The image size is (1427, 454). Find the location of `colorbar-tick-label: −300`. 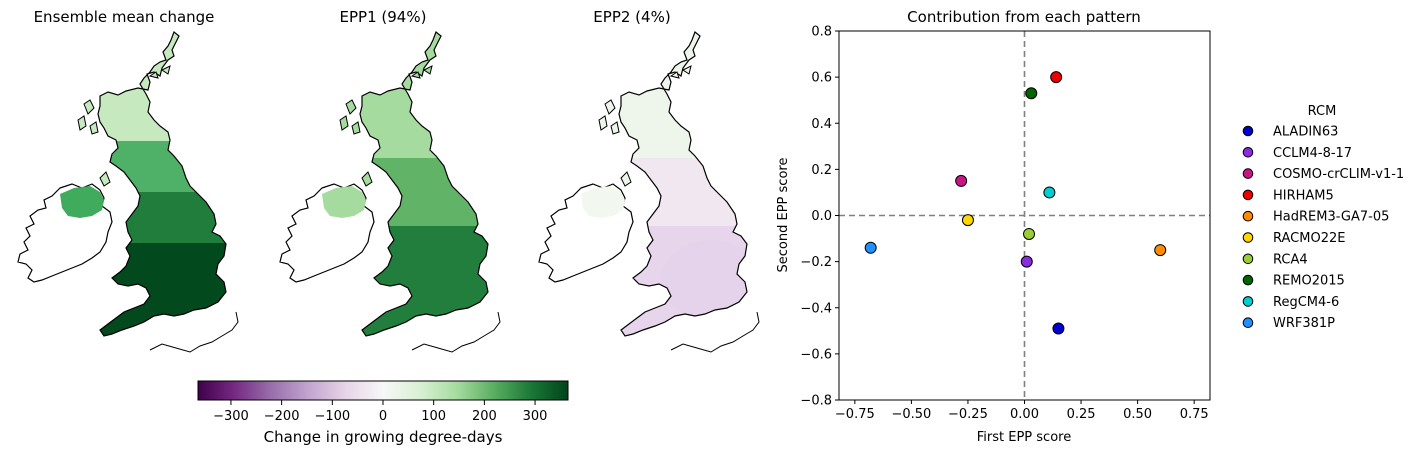

colorbar-tick-label: −300 is located at coordinates (231, 416).